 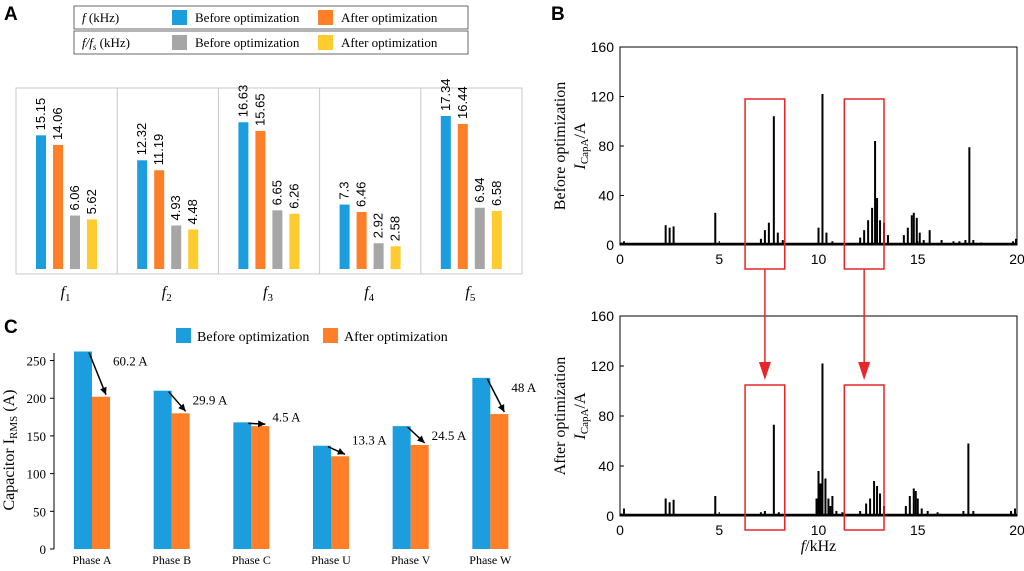 I want to click on spectrum-axes-box, so click(x=818, y=146).